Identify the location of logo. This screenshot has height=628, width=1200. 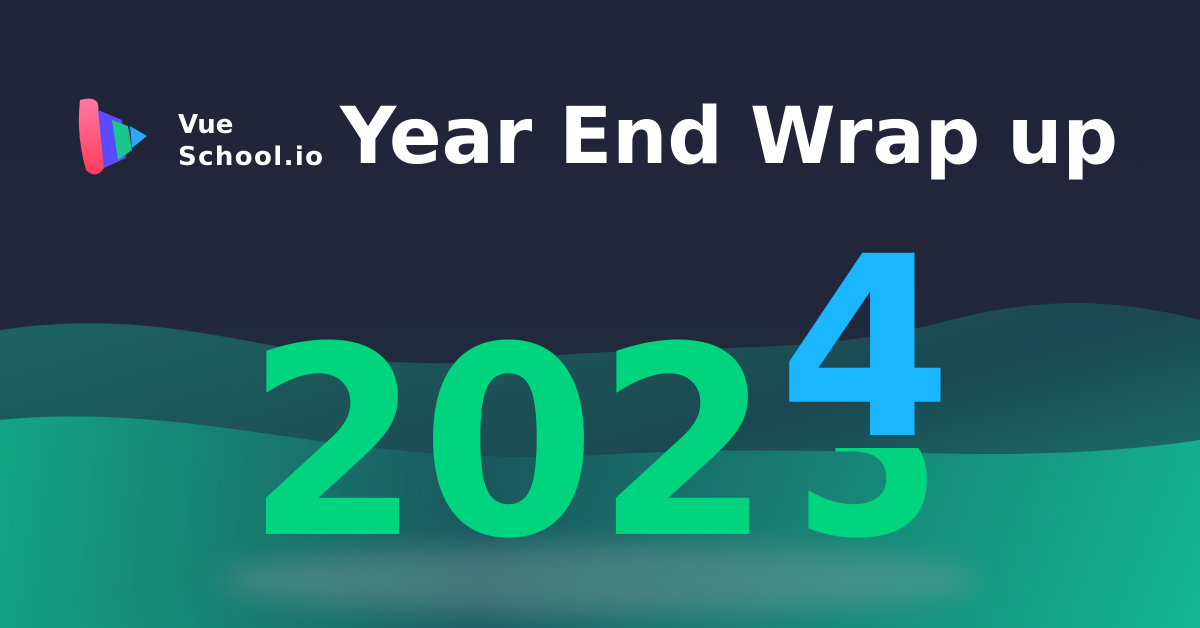
(112, 136).